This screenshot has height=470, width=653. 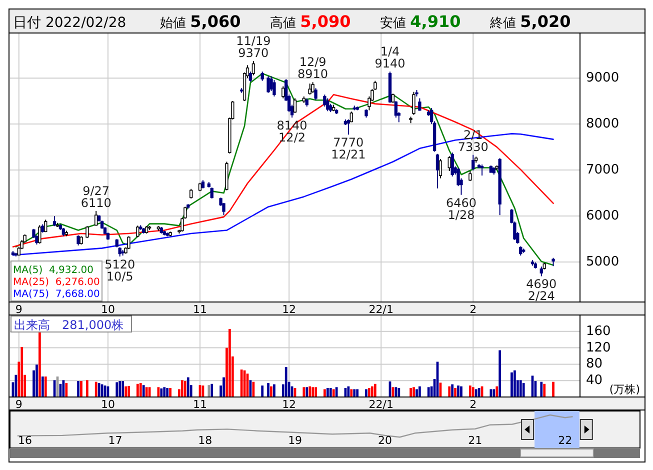 I want to click on y-tick-label: 6000, so click(x=603, y=216).